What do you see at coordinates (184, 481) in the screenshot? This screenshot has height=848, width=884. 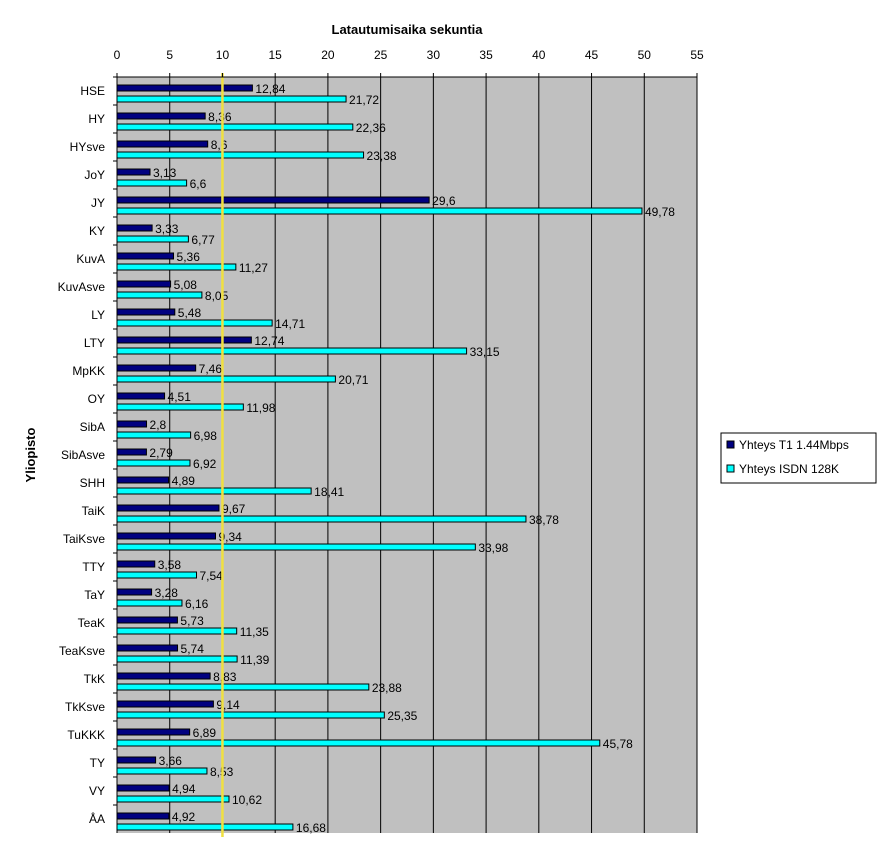 I see `data-label: 4,89` at bounding box center [184, 481].